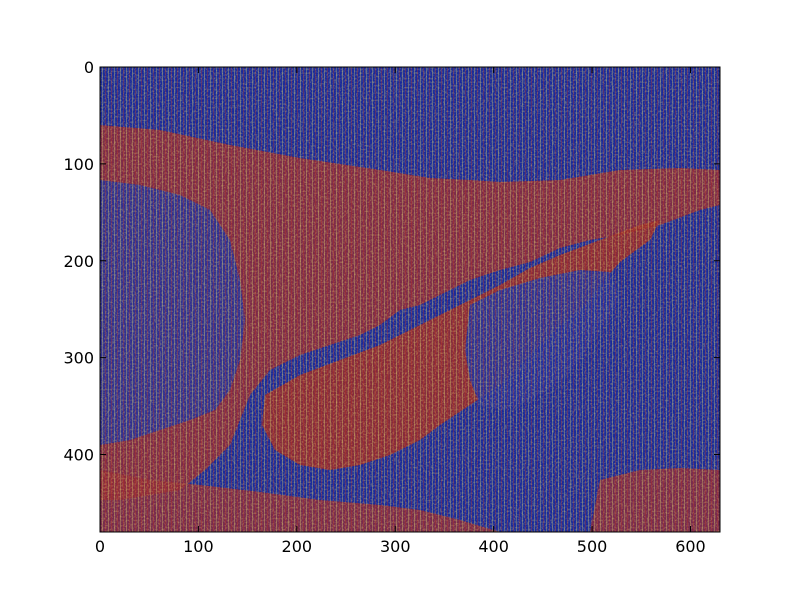  Describe the element at coordinates (297, 546) in the screenshot. I see `x-tick-label: 200` at that location.